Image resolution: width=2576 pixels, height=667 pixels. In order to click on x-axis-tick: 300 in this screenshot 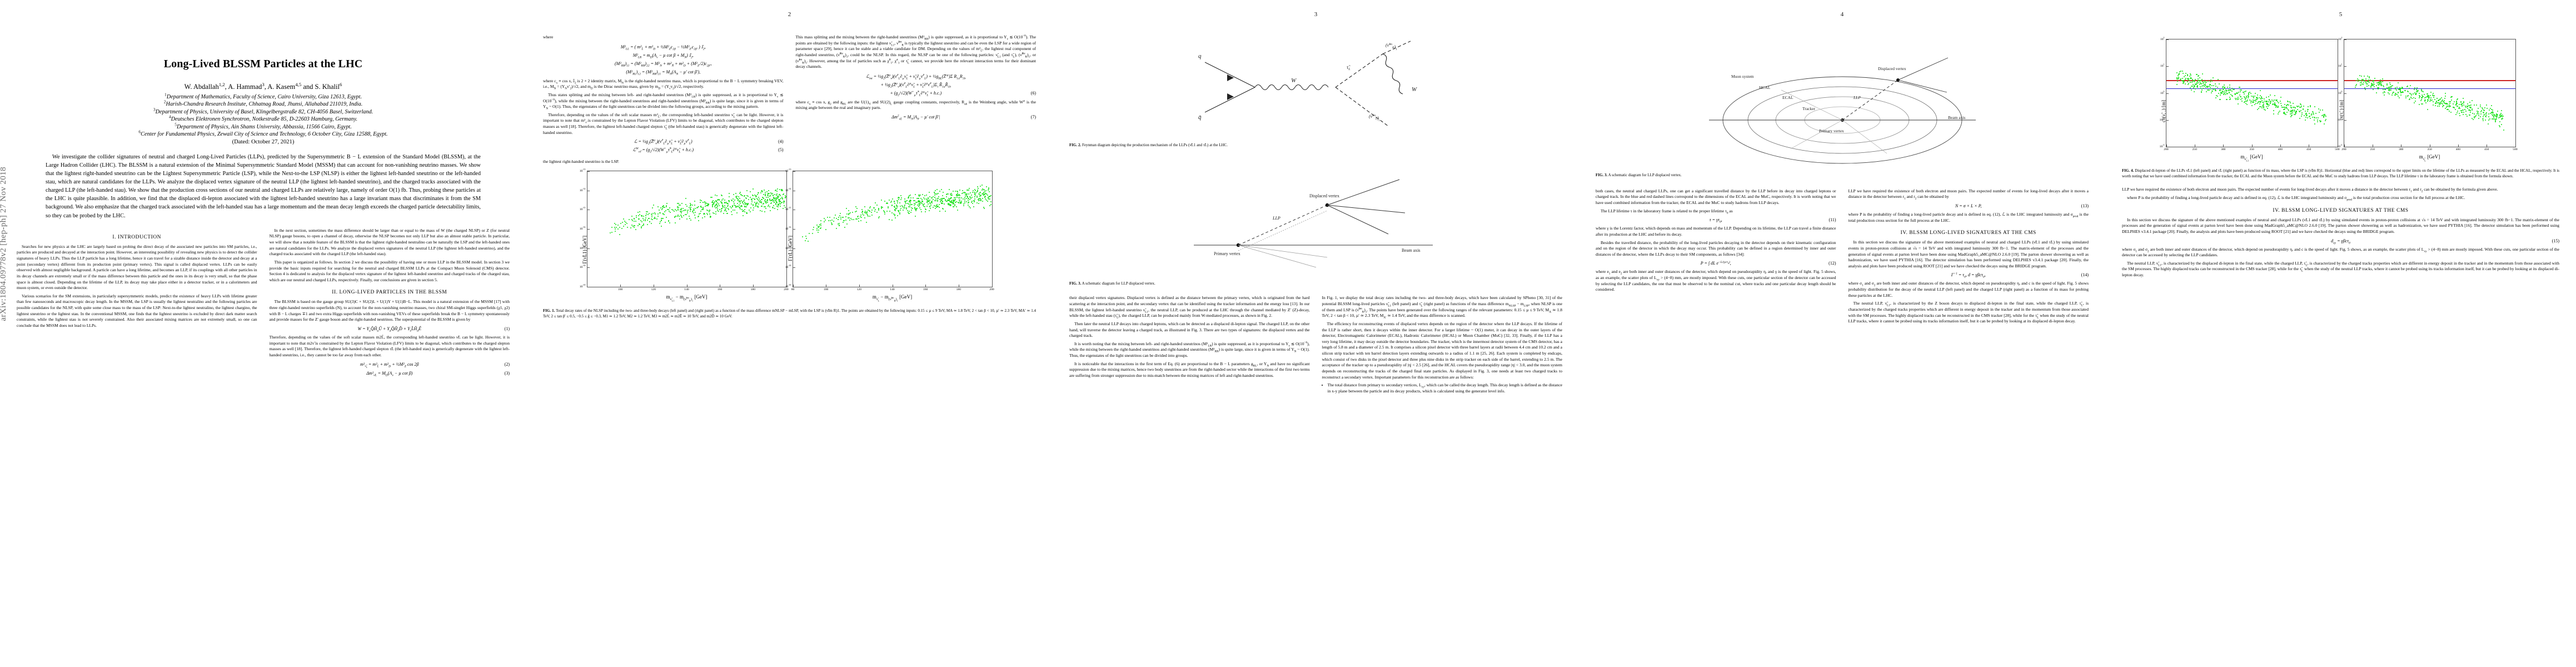, I will do `click(2401, 149)`.